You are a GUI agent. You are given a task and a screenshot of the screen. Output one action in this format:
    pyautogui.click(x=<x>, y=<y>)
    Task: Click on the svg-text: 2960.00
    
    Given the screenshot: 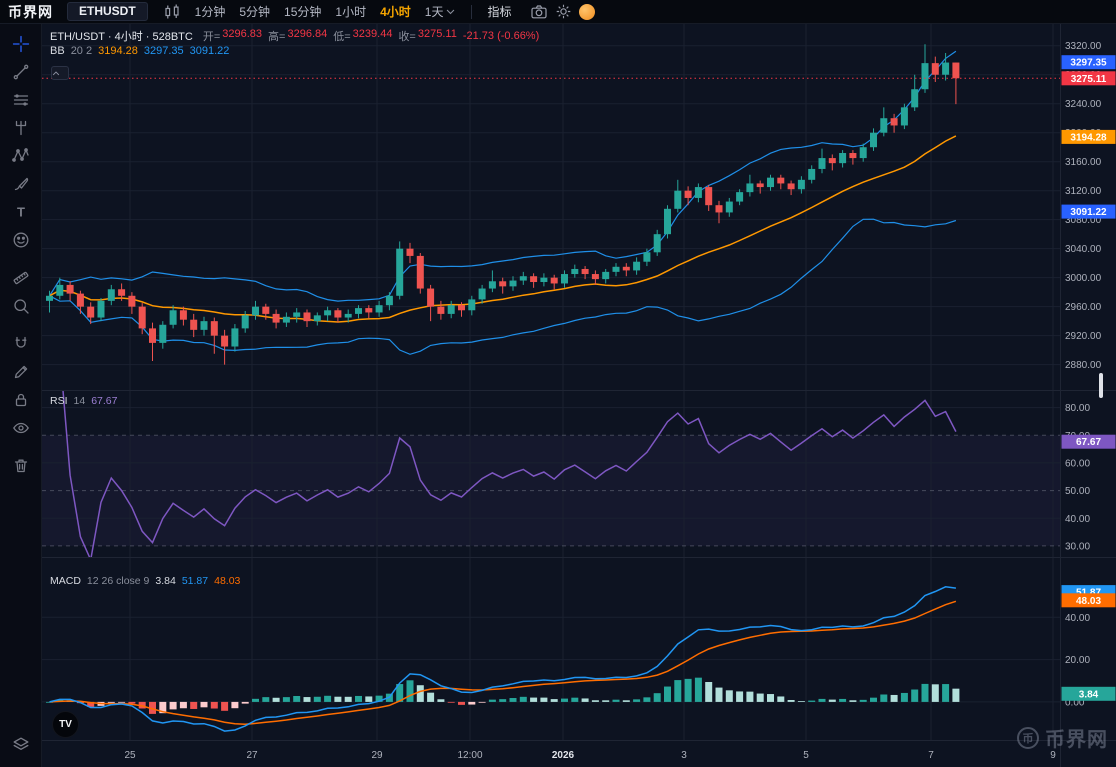 What is the action you would take?
    pyautogui.click(x=1083, y=307)
    